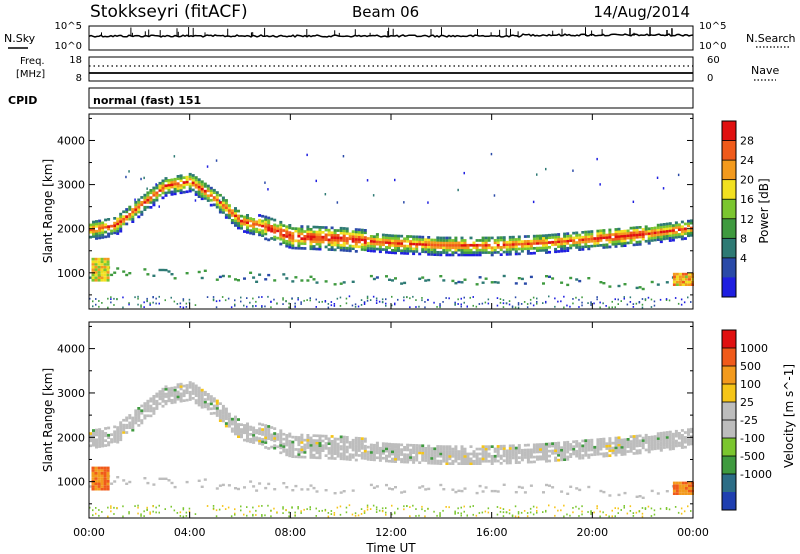 Image resolution: width=800 pixels, height=554 pixels. I want to click on cpid-frame, so click(391, 98).